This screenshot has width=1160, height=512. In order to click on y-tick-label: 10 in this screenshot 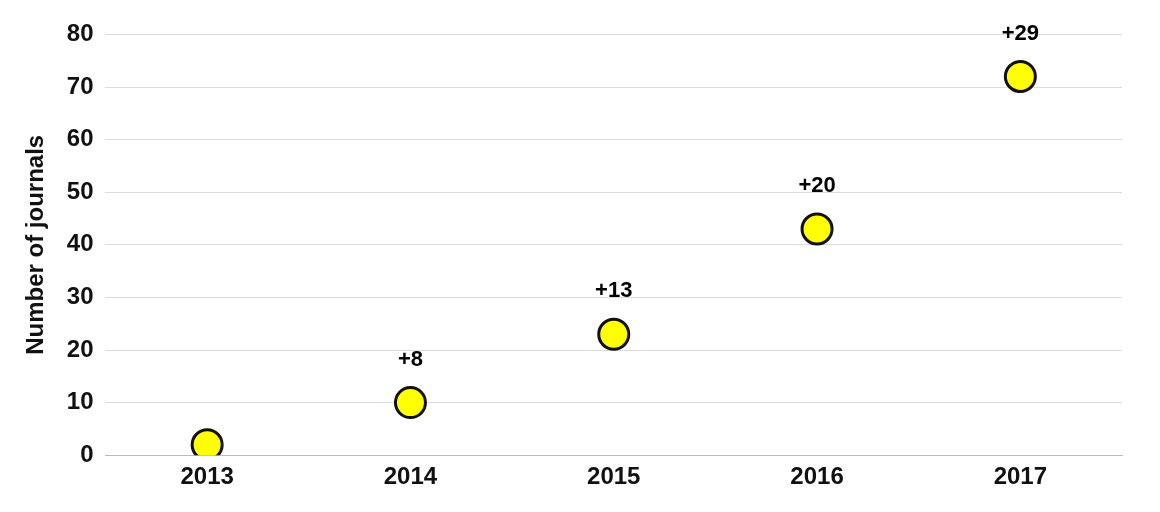, I will do `click(80, 401)`.